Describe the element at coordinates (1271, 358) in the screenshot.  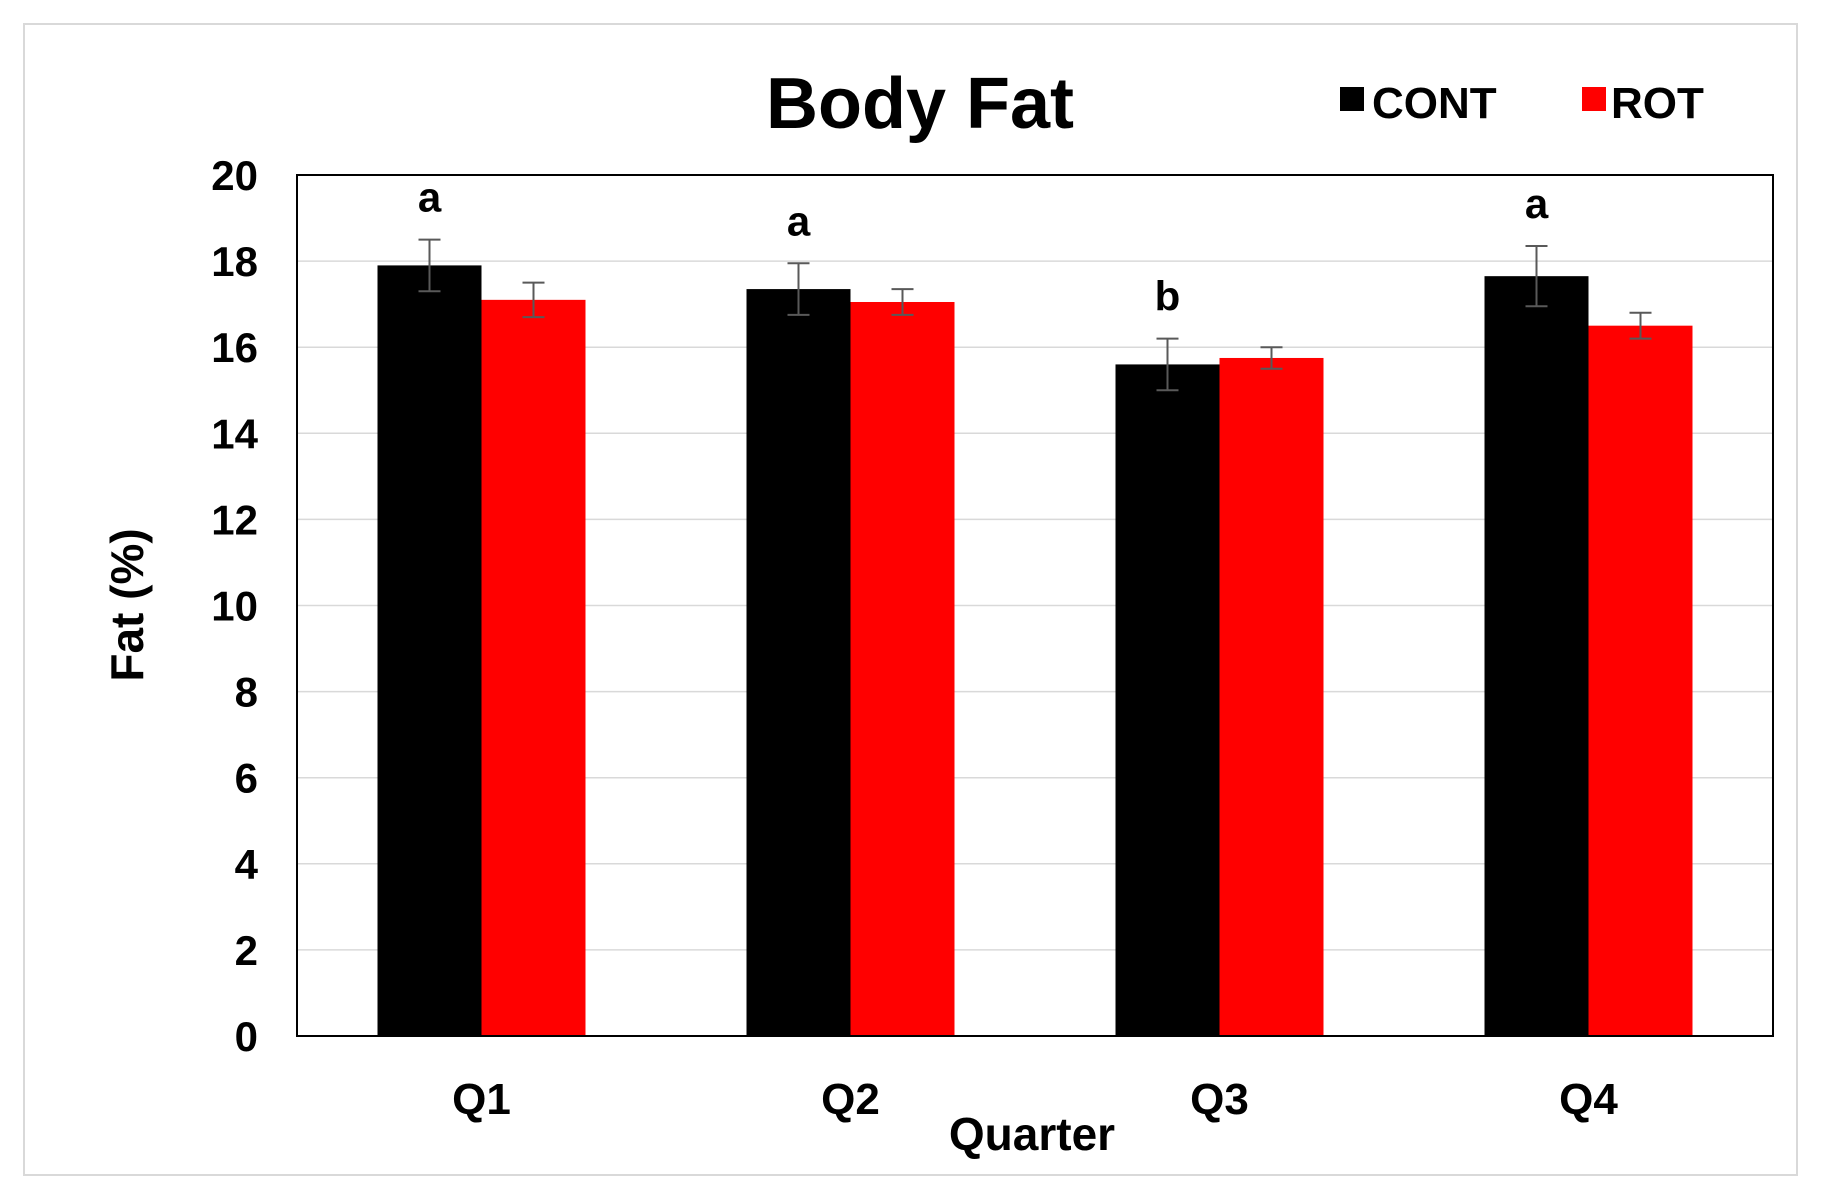
I see `error-bar-rot-q3` at that location.